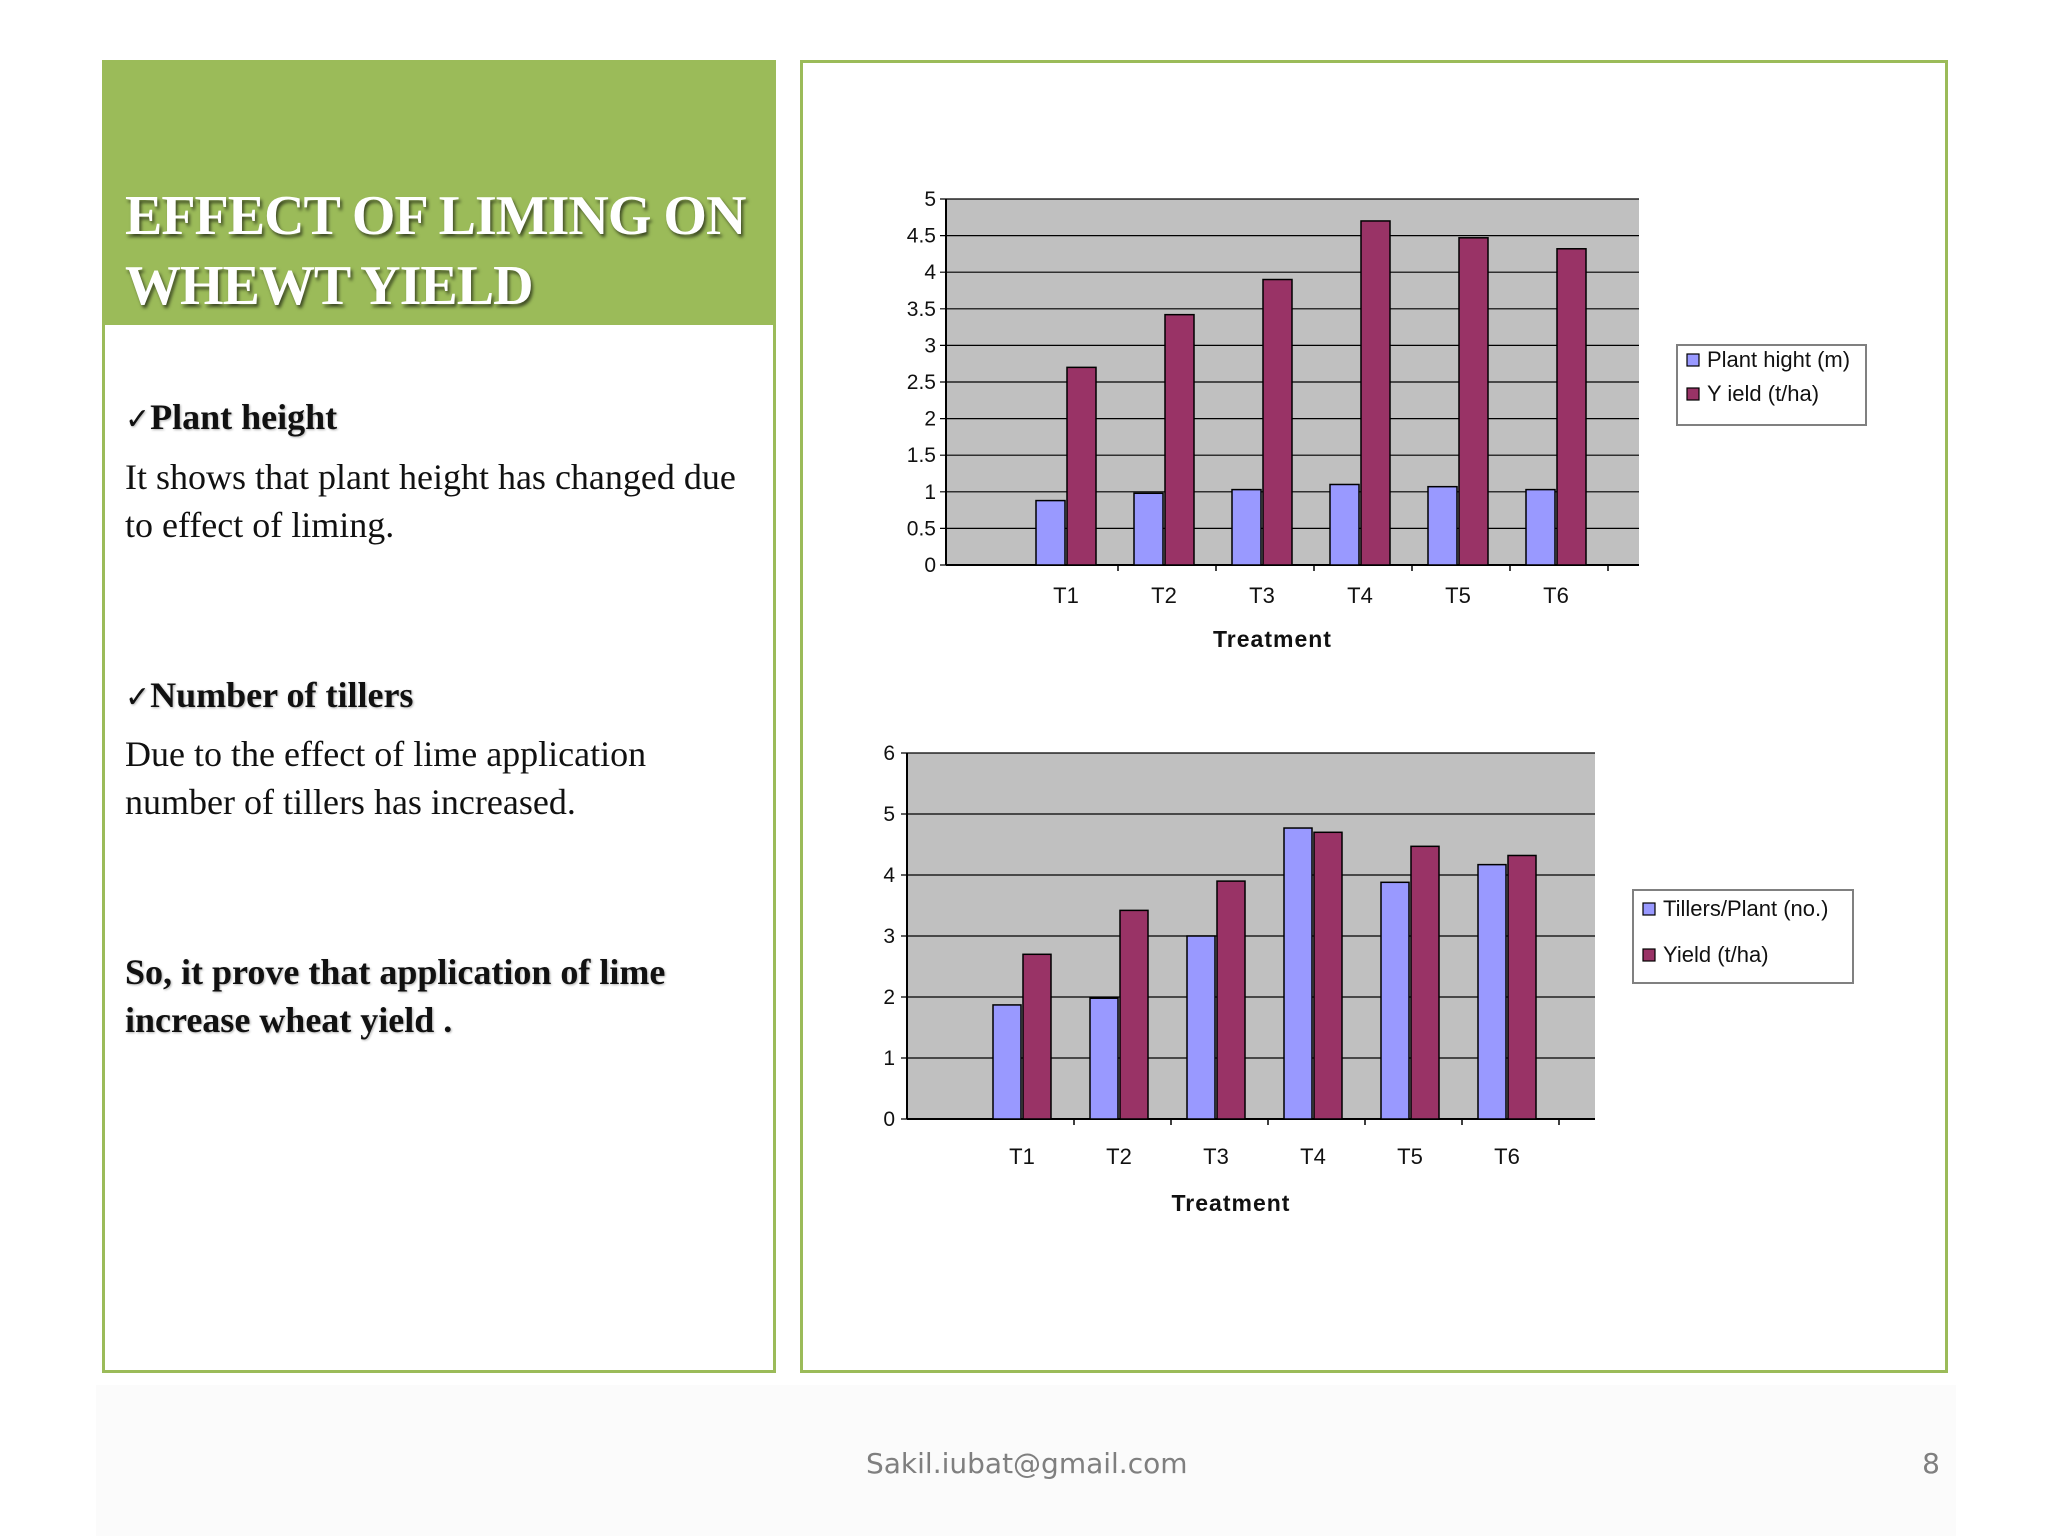 The height and width of the screenshot is (1536, 2048). Describe the element at coordinates (1716, 954) in the screenshot. I see `legend-label: Yield (t/ha)` at that location.